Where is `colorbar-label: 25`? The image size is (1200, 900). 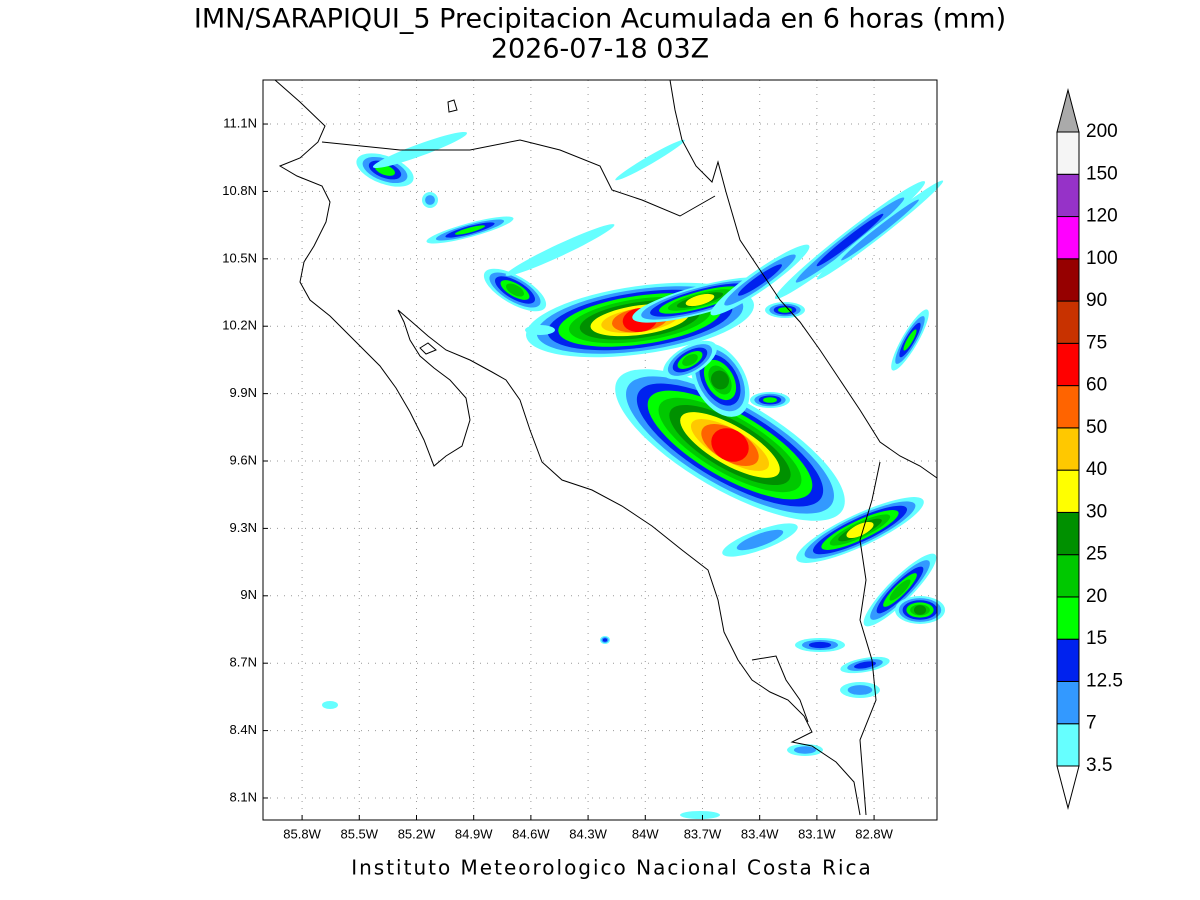 colorbar-label: 25 is located at coordinates (1096, 554).